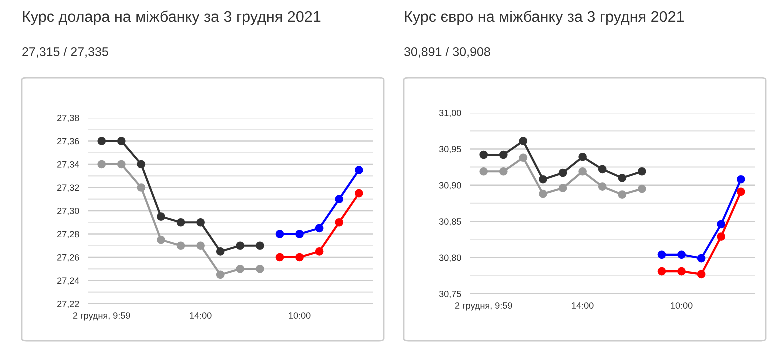 This screenshot has height=350, width=777. What do you see at coordinates (69, 235) in the screenshot?
I see `y-tick-label: 27,28` at bounding box center [69, 235].